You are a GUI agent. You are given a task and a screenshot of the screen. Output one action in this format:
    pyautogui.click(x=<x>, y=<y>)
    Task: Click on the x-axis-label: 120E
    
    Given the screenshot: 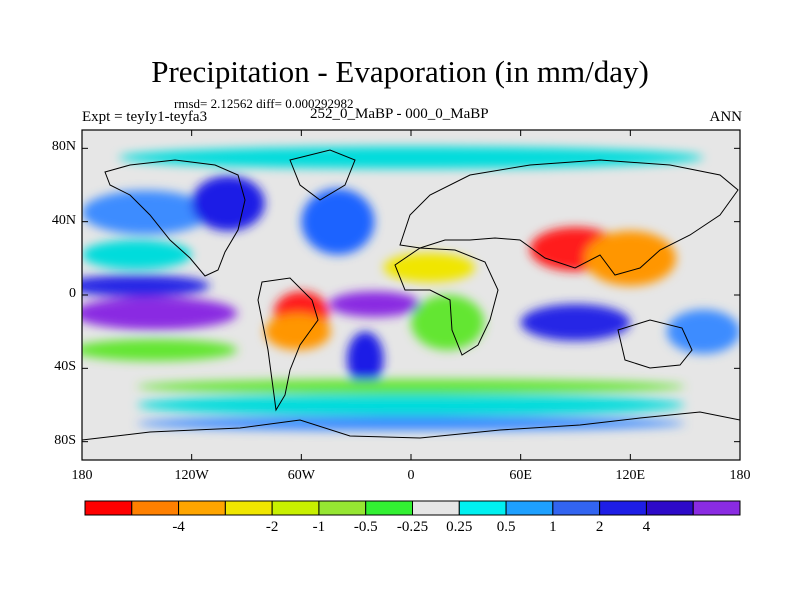 What is the action you would take?
    pyautogui.click(x=630, y=475)
    